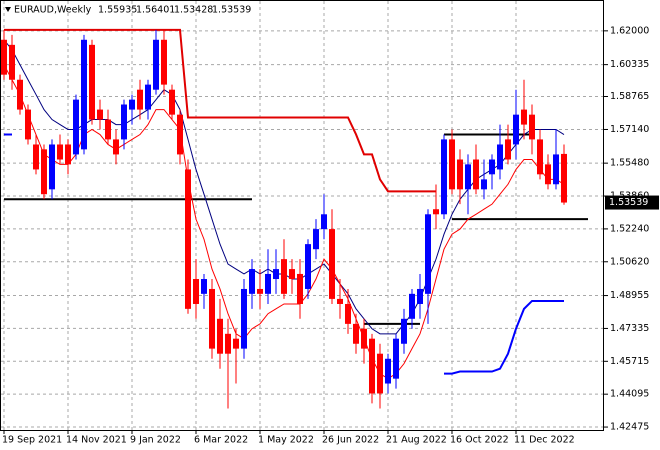 The image size is (660, 450). I want to click on symbol: EURAUD,Weekly, so click(53, 10).